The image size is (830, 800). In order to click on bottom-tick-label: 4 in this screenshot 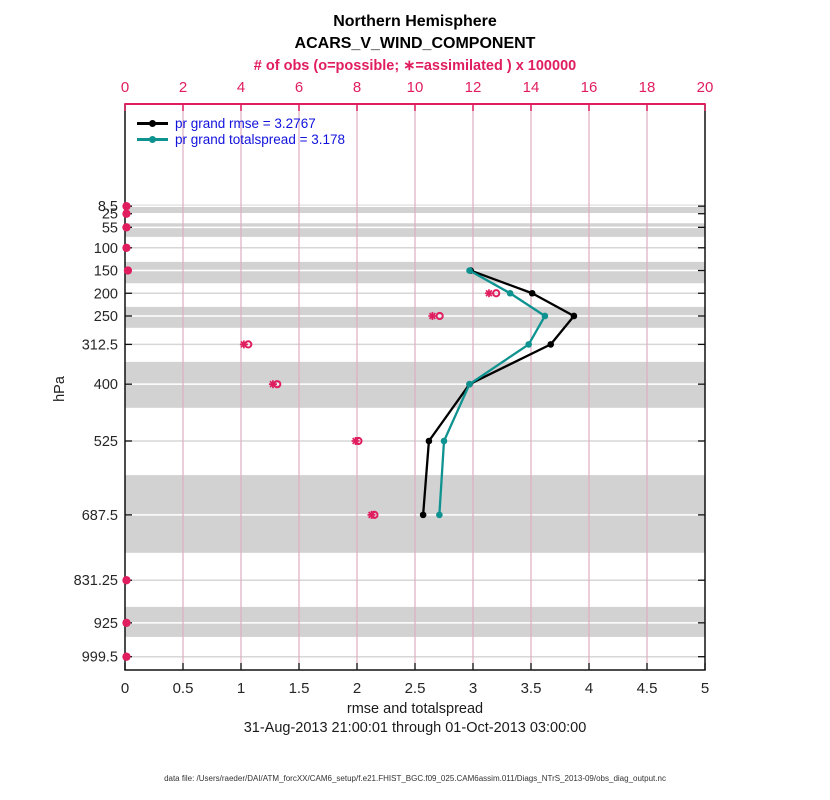, I will do `click(589, 688)`.